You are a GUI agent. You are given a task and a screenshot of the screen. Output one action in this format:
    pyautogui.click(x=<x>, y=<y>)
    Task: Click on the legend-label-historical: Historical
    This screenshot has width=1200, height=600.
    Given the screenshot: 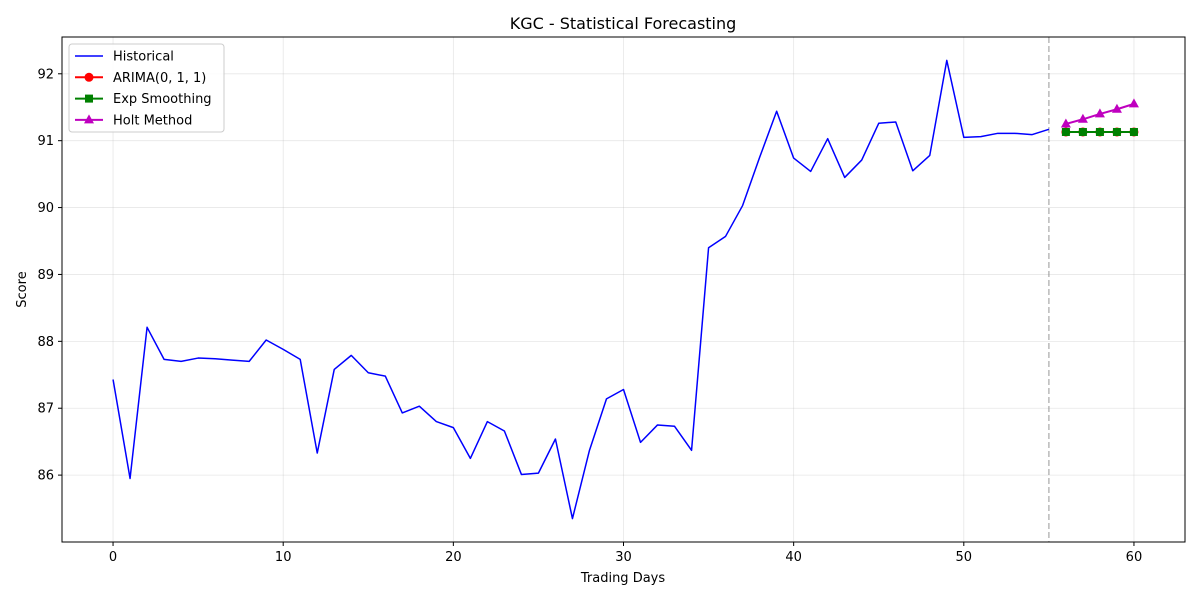 What is the action you would take?
    pyautogui.click(x=143, y=57)
    